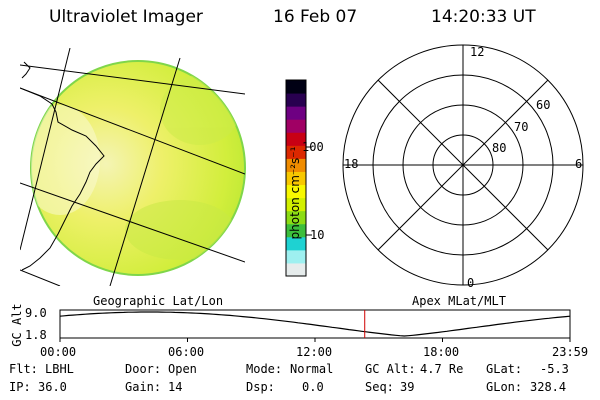 The height and width of the screenshot is (400, 600). What do you see at coordinates (554, 369) in the screenshot?
I see `info-glat-value: -5.3` at bounding box center [554, 369].